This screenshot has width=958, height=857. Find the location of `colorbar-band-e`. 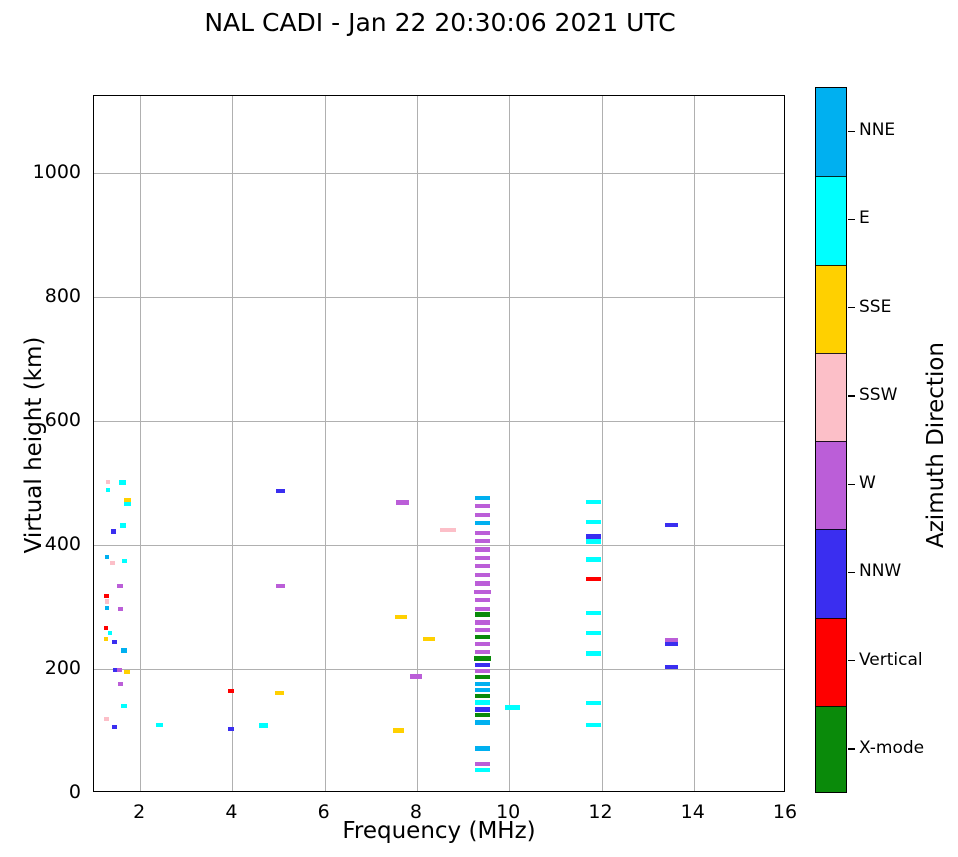

colorbar-band-e is located at coordinates (831, 221).